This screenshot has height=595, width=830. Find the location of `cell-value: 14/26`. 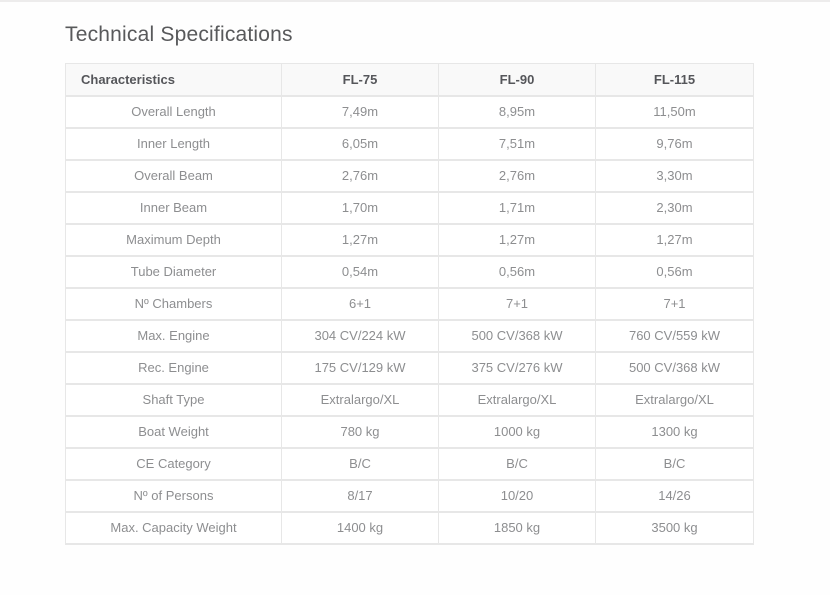

cell-value: 14/26 is located at coordinates (674, 496).